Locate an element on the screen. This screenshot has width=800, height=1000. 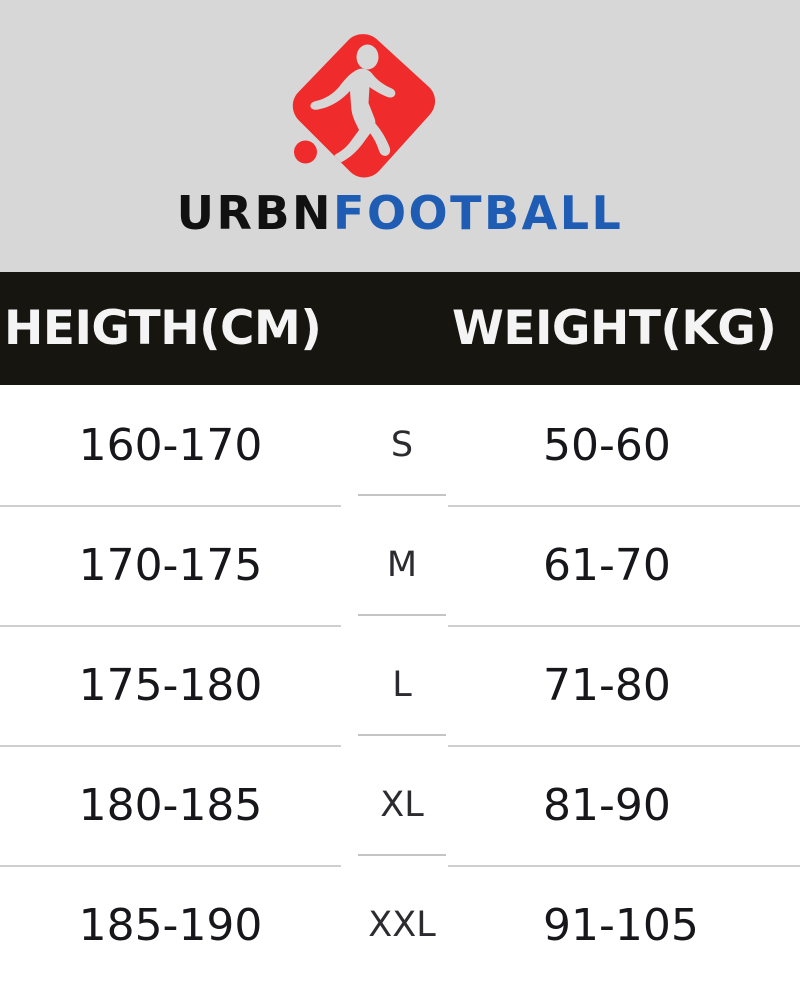
table-row: 160-170 S 50-60 is located at coordinates (400, 445).